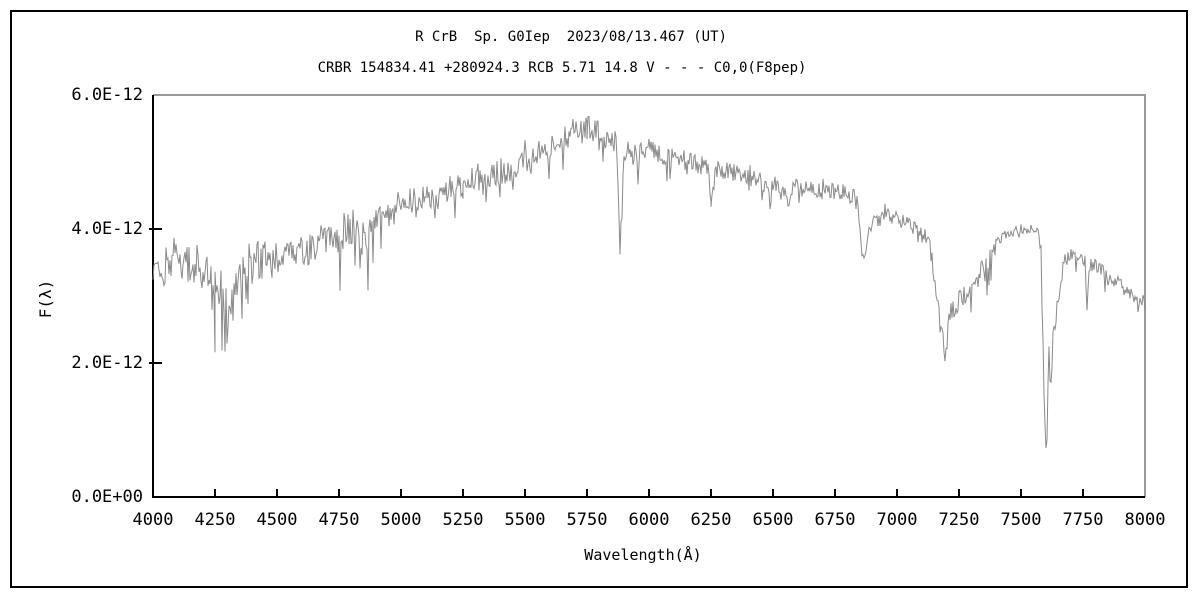 This screenshot has height=600, width=1200. Describe the element at coordinates (215, 520) in the screenshot. I see `x-tick-label: 4250` at that location.